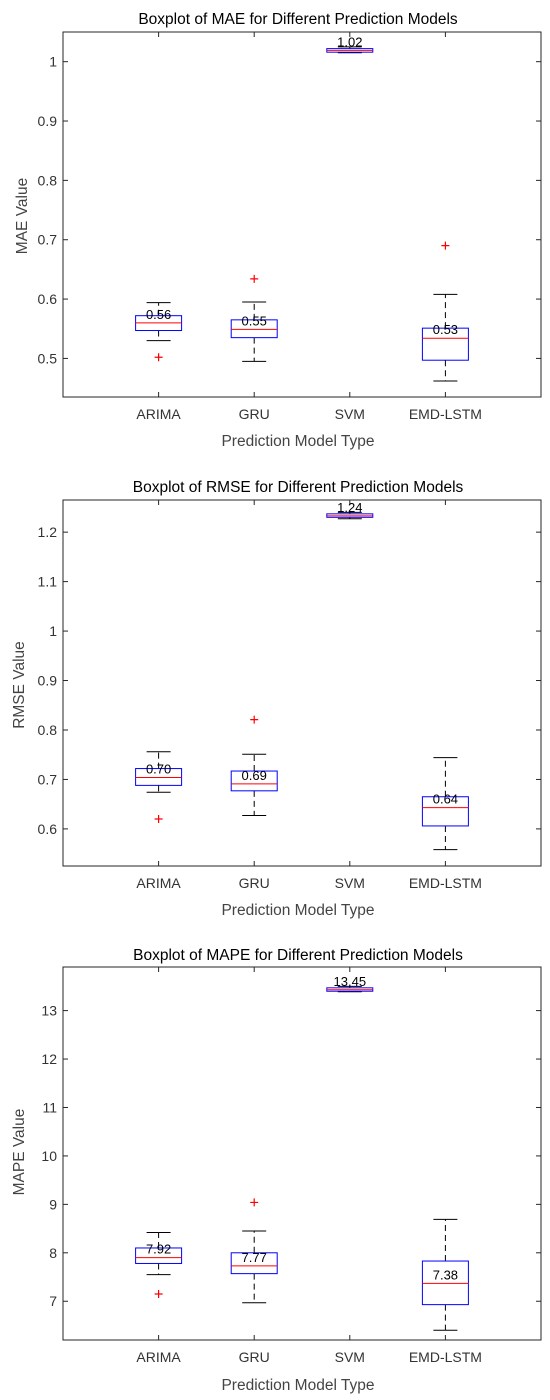  I want to click on y-tick-label: 0.5, so click(48, 358).